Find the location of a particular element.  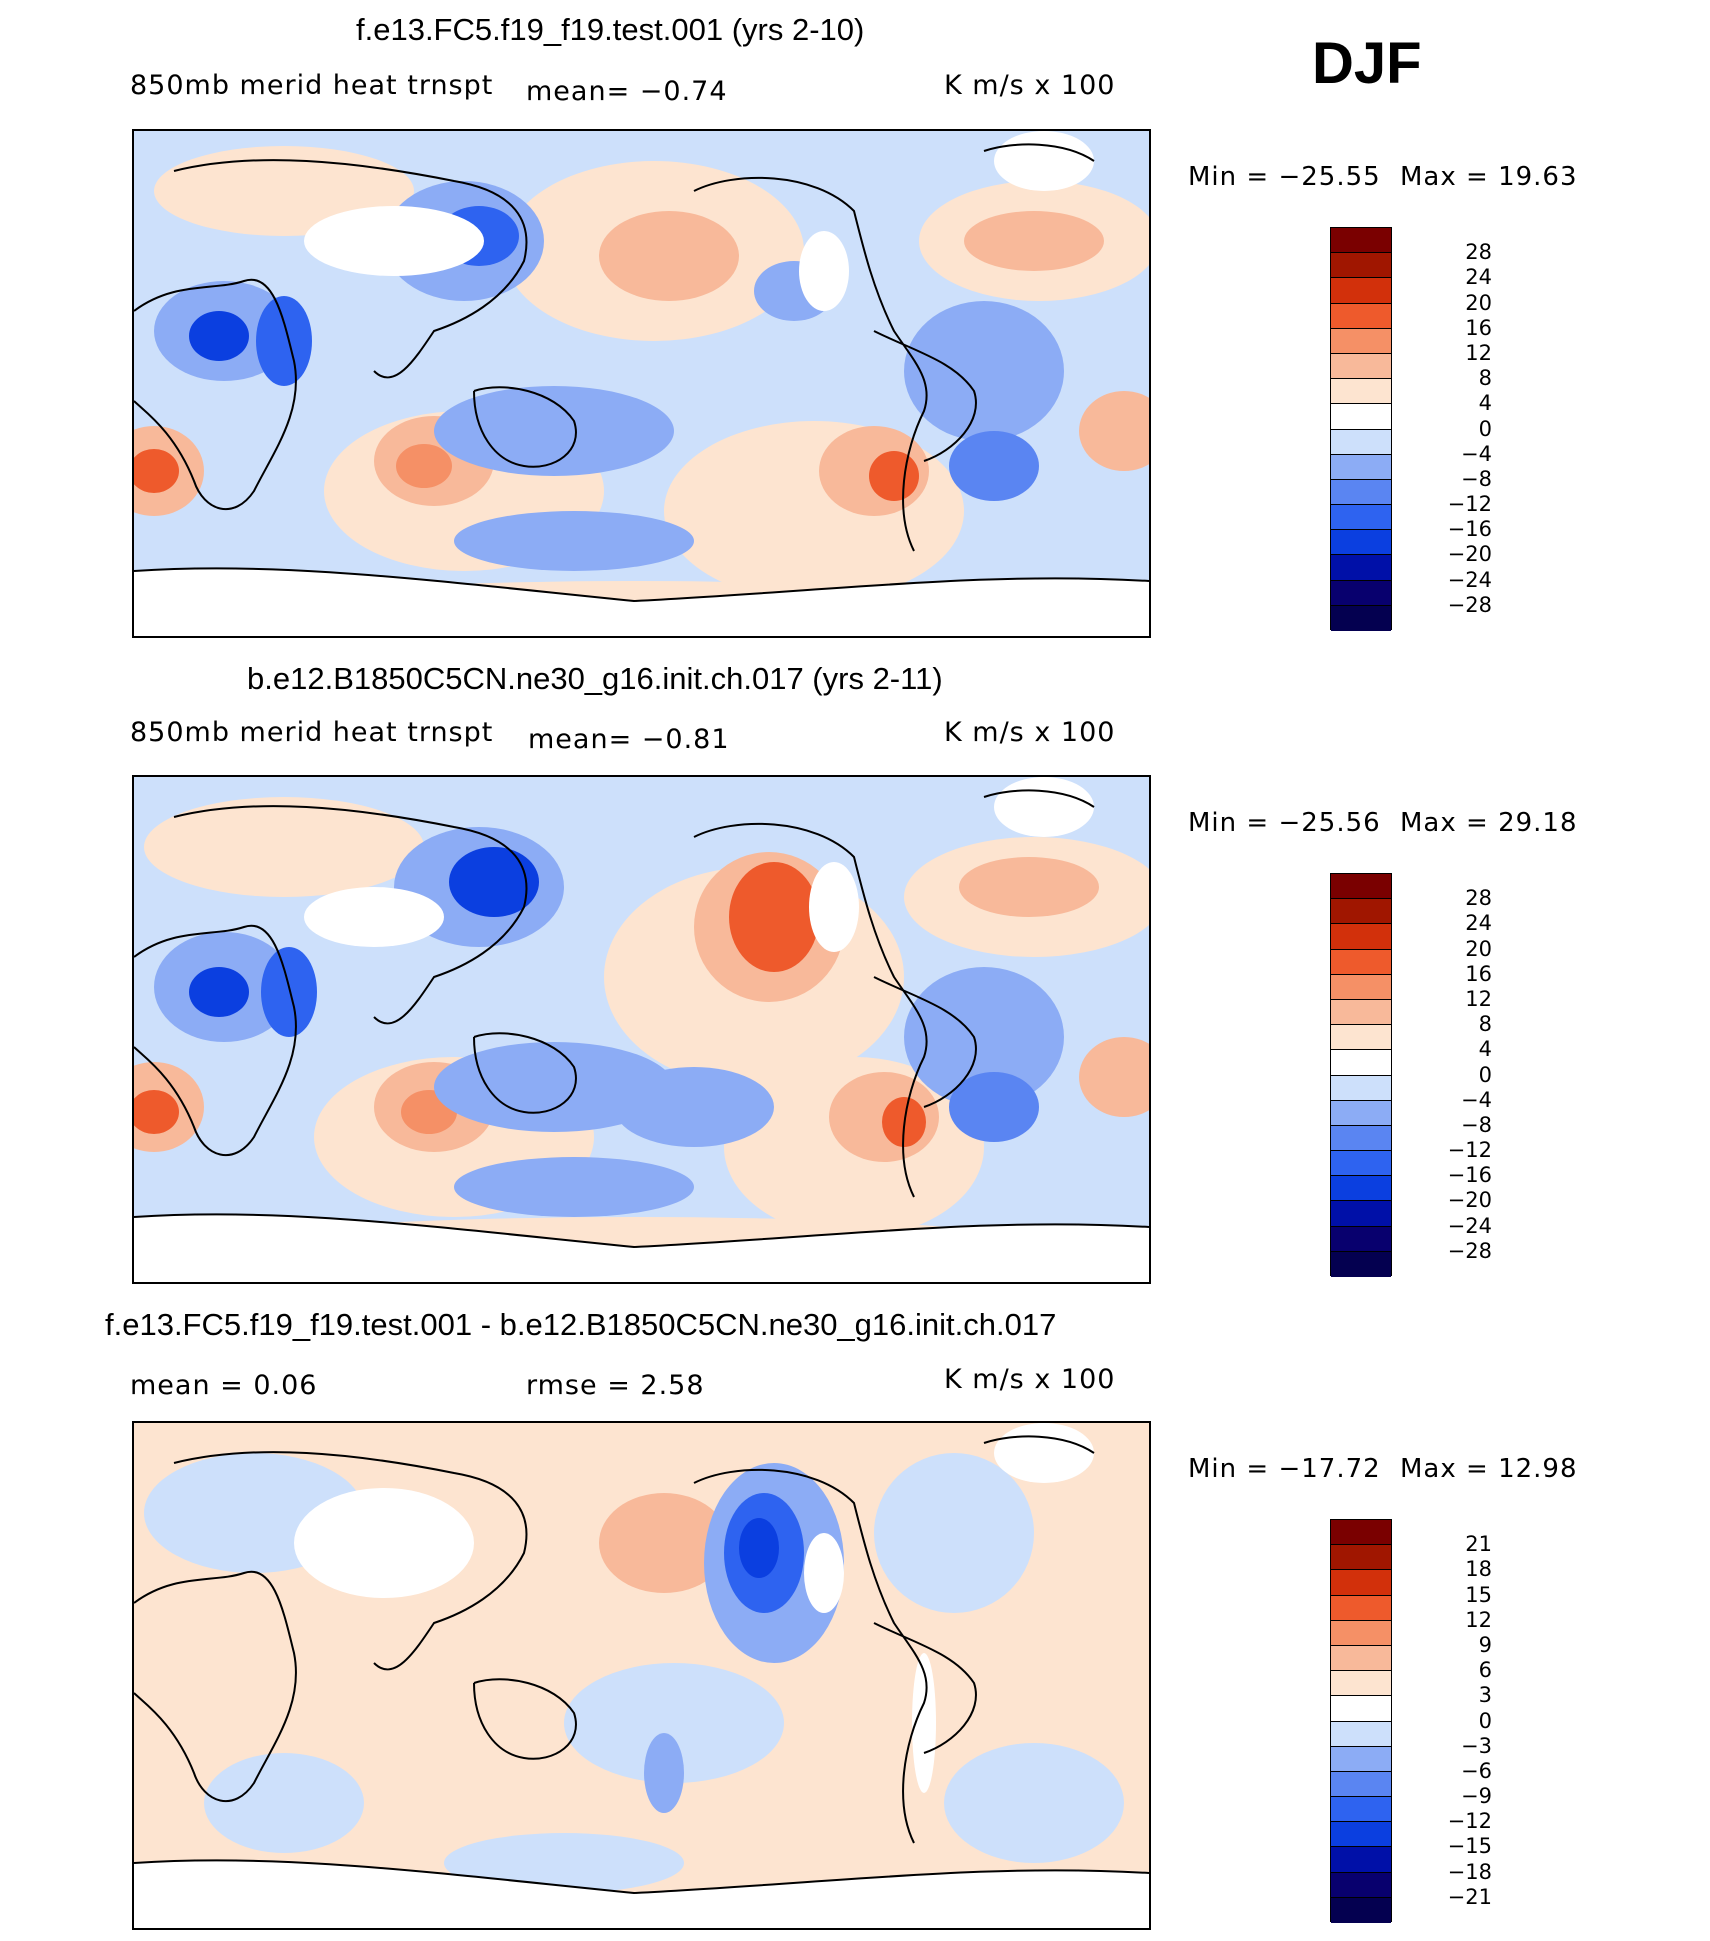

colorbar-tick-label: 28 is located at coordinates (1478, 252).